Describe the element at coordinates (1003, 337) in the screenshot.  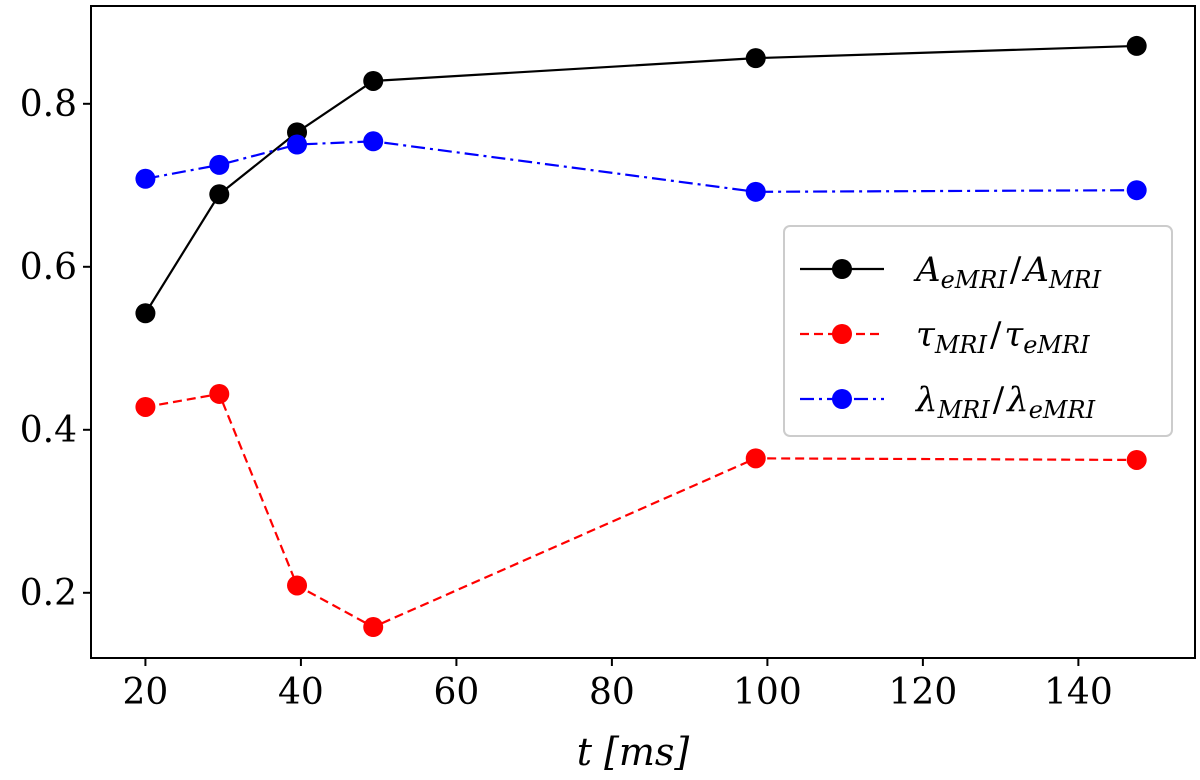
I see `legend-label-2: τMRI/τeMRI` at that location.